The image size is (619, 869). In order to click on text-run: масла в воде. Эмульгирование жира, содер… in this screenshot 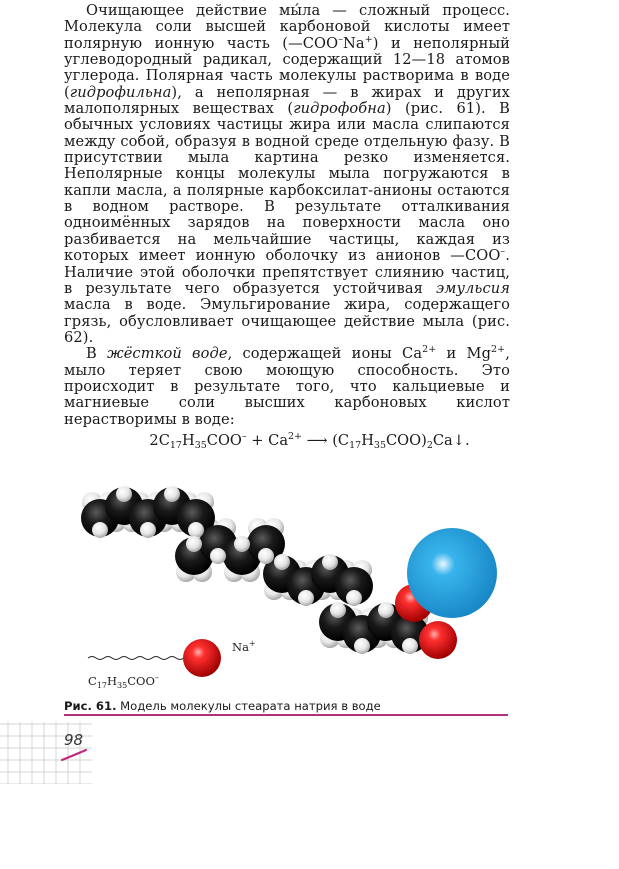, I will do `click(287, 321)`.